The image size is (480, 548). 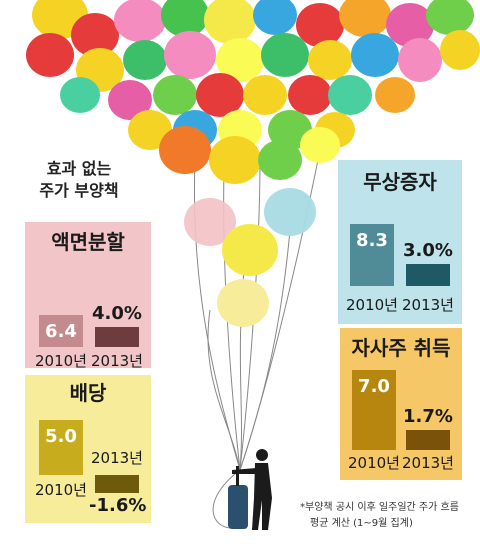 What do you see at coordinates (379, 507) in the screenshot?
I see `footnote-line-1: *부양책 공시 이후 일주일간 주가 흐름` at bounding box center [379, 507].